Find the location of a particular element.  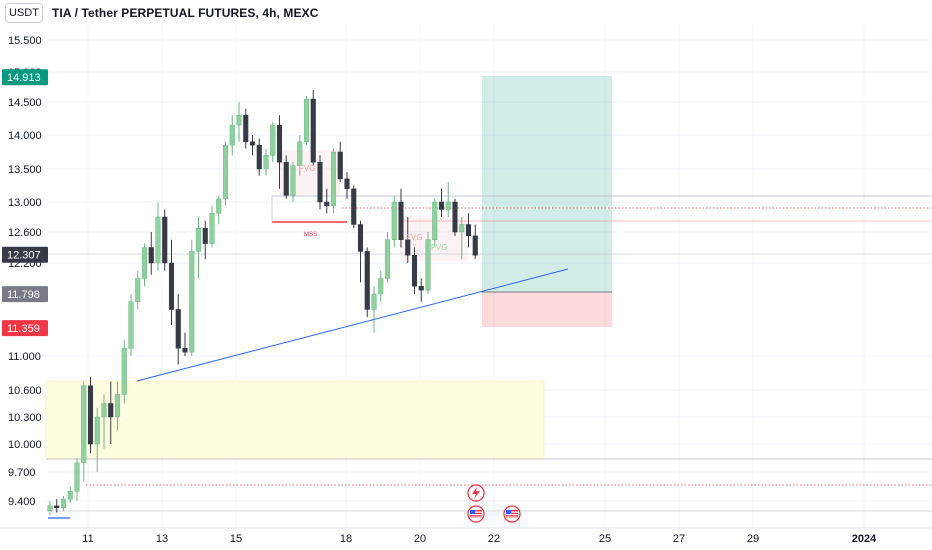

demand-zone is located at coordinates (295, 420).